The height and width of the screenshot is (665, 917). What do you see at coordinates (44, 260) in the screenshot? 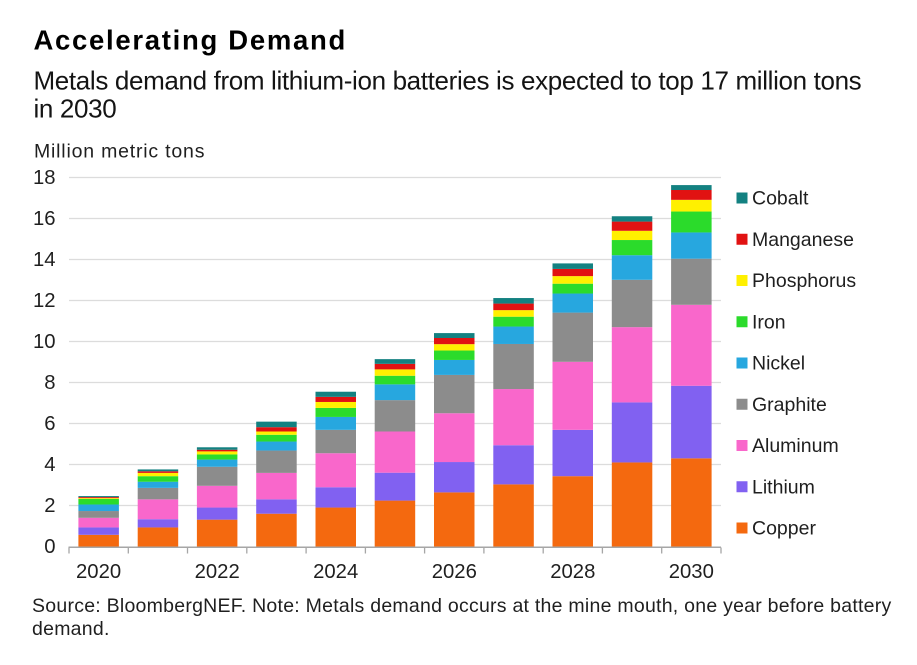
I see `svg-text: 14` at bounding box center [44, 260].